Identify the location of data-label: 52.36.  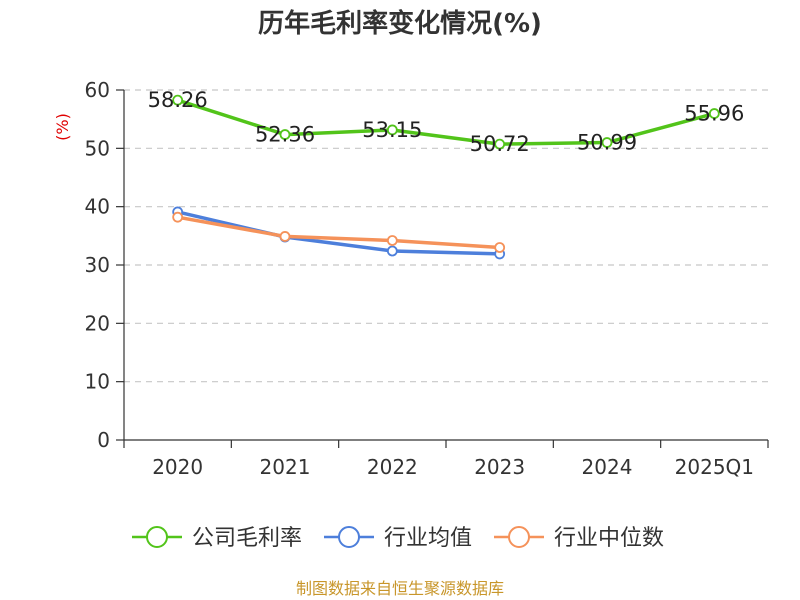
(285, 135).